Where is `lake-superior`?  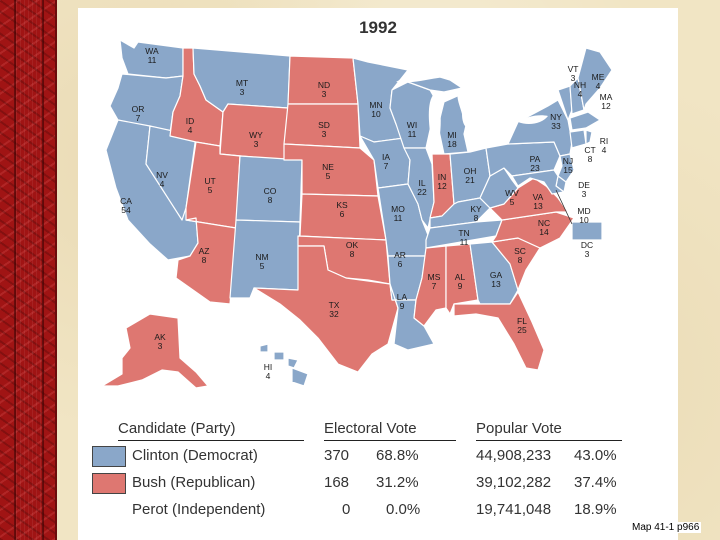
lake-superior is located at coordinates (424, 75).